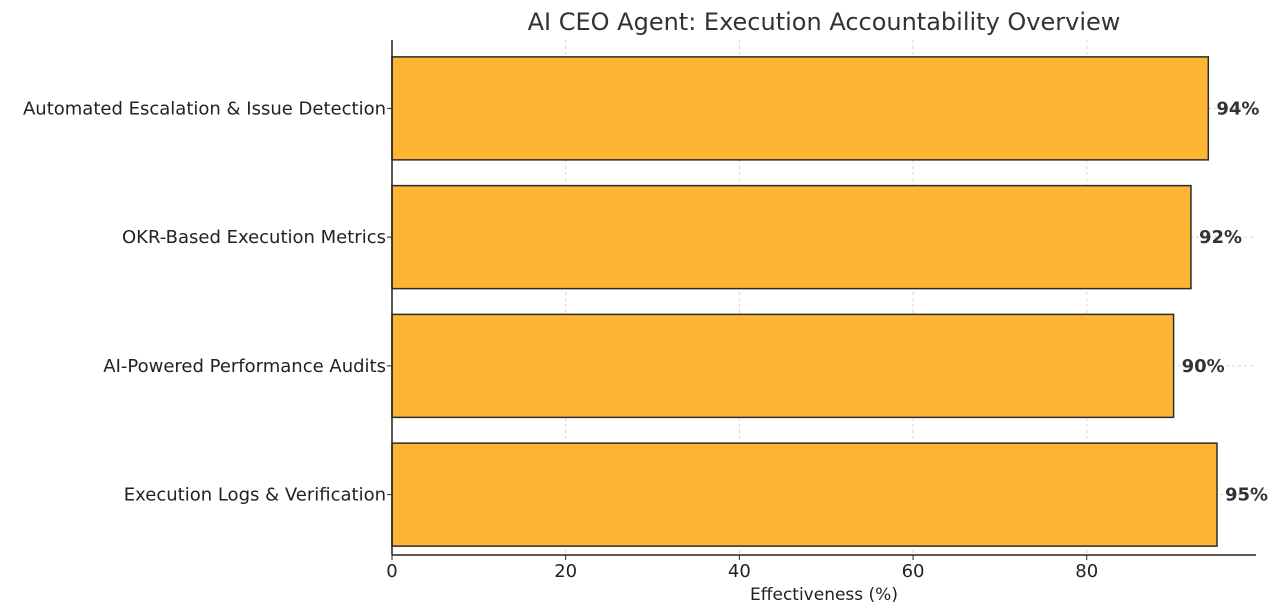  Describe the element at coordinates (565, 571) in the screenshot. I see `x-tick-label-20: 20` at that location.